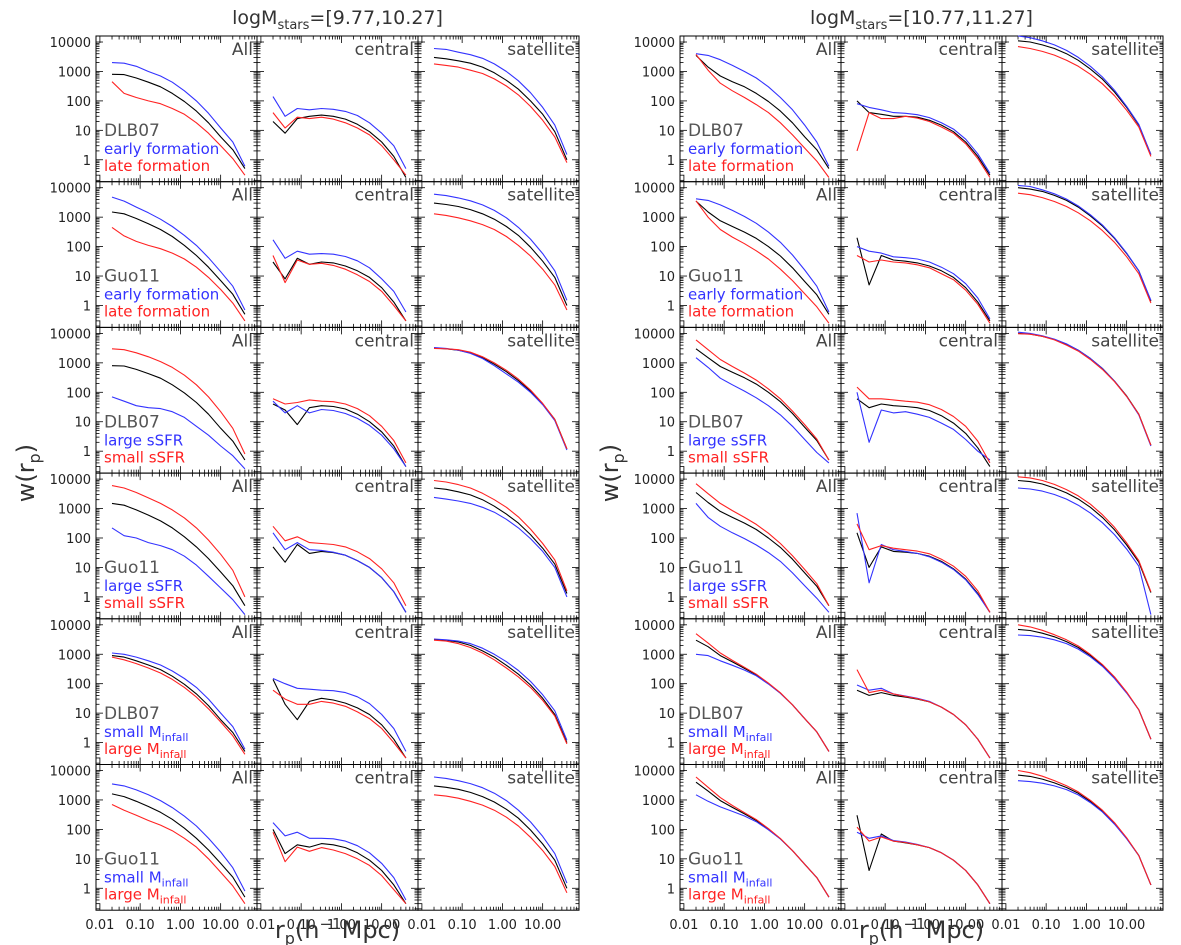  Describe the element at coordinates (180, 925) in the screenshot. I see `x-tick-label: 1.00` at that location.